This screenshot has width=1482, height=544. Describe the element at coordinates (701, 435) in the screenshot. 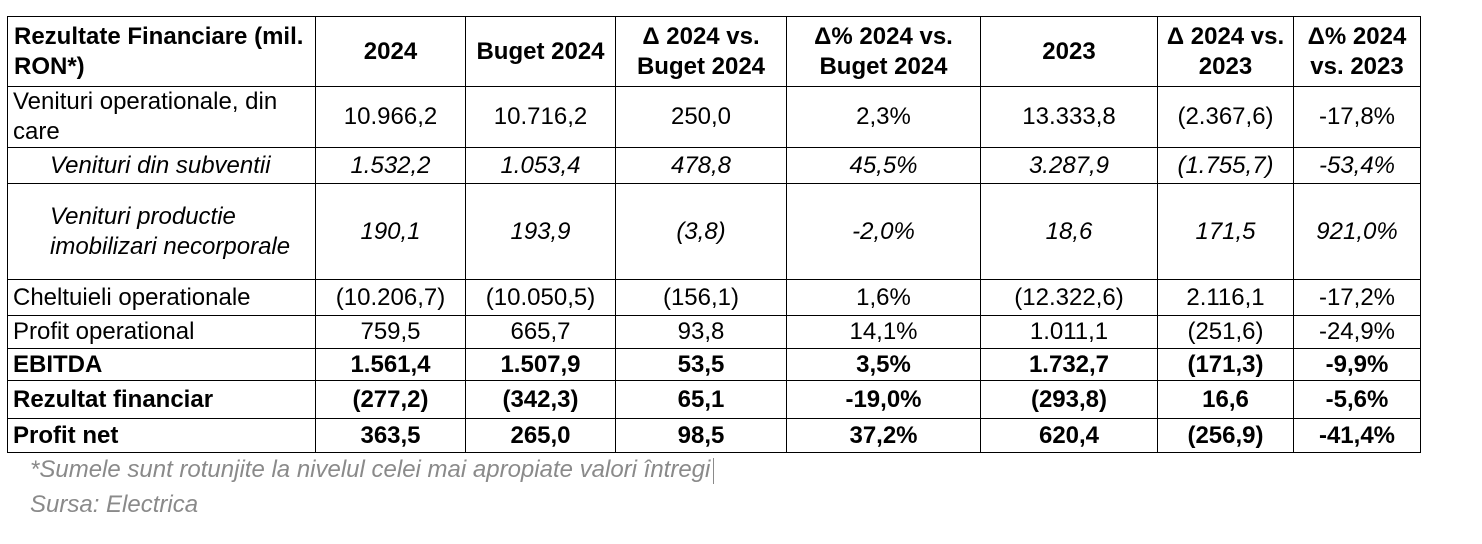

I see `cell-delta-vs-budget: 98,5` at that location.